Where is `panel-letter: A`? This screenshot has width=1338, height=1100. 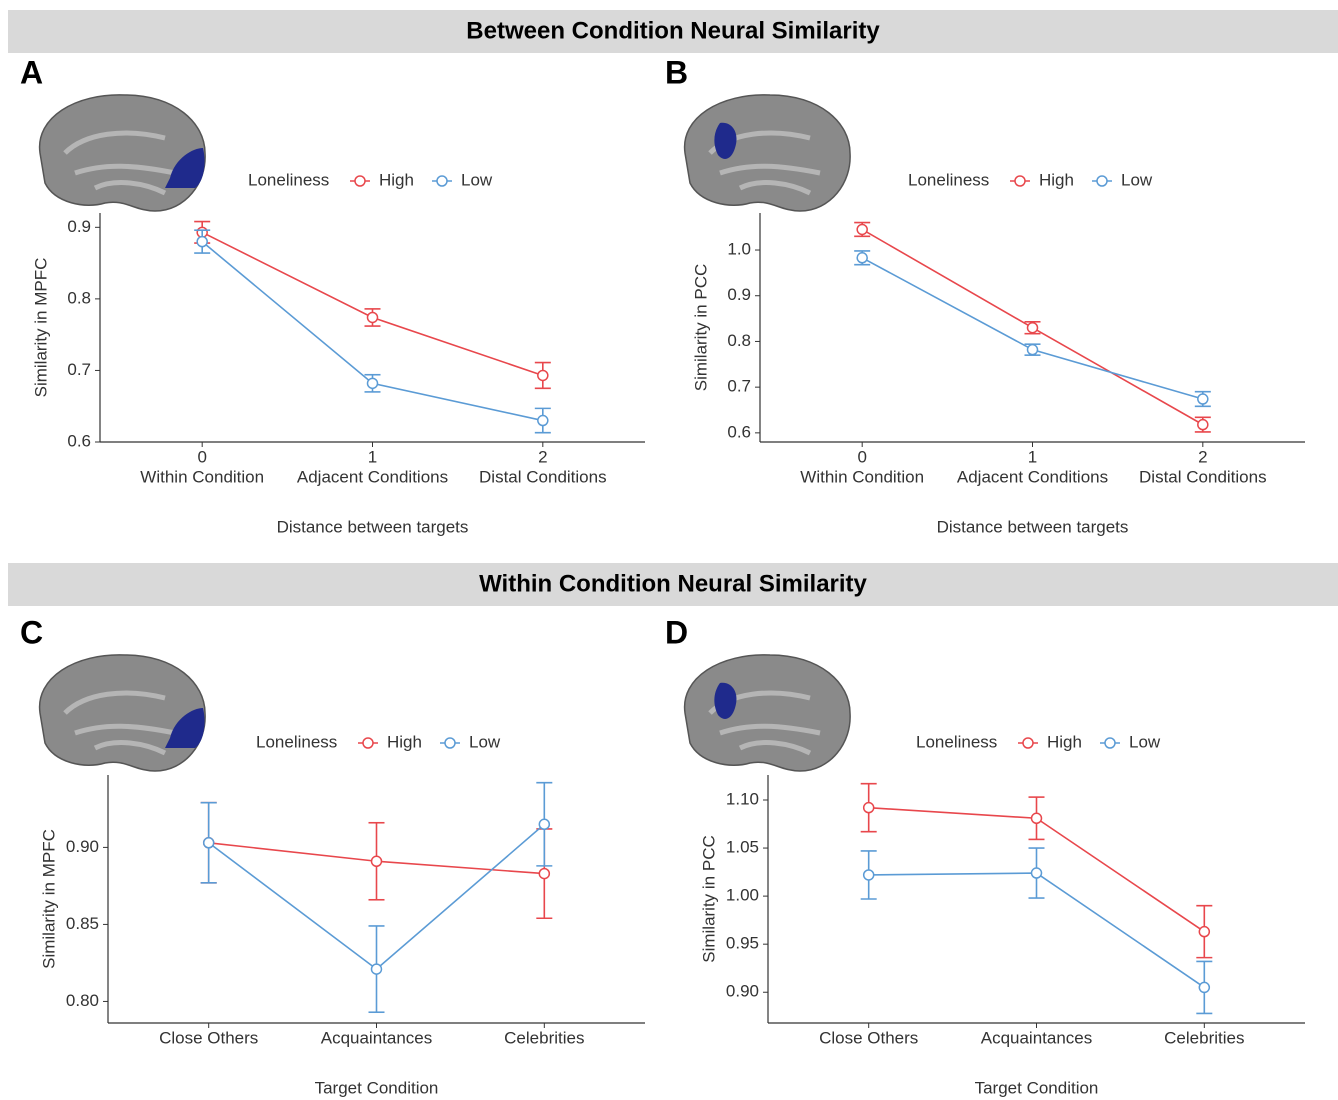 panel-letter: A is located at coordinates (31, 72).